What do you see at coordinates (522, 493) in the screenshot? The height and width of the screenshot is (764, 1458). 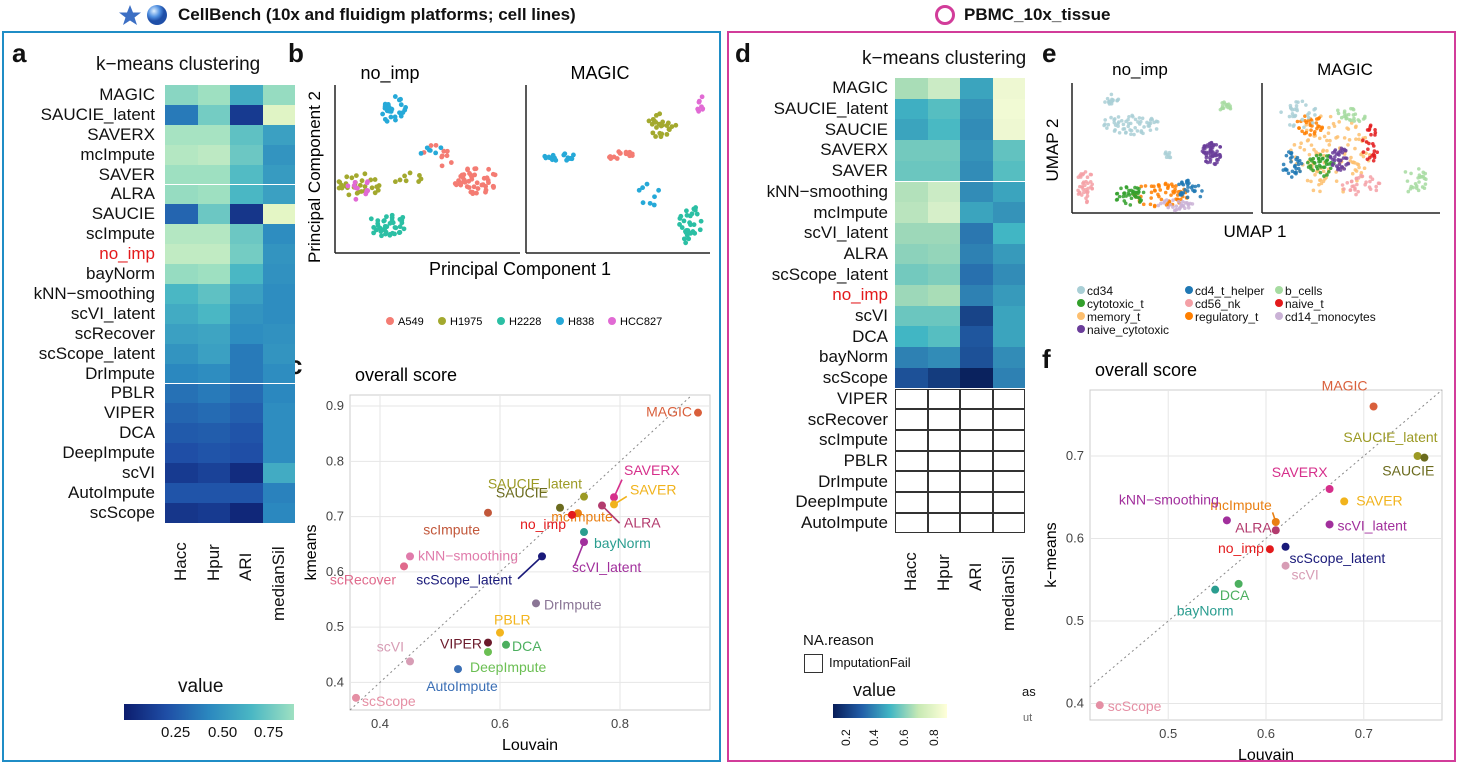 I see `scatter-point-label: SAUCIE` at bounding box center [522, 493].